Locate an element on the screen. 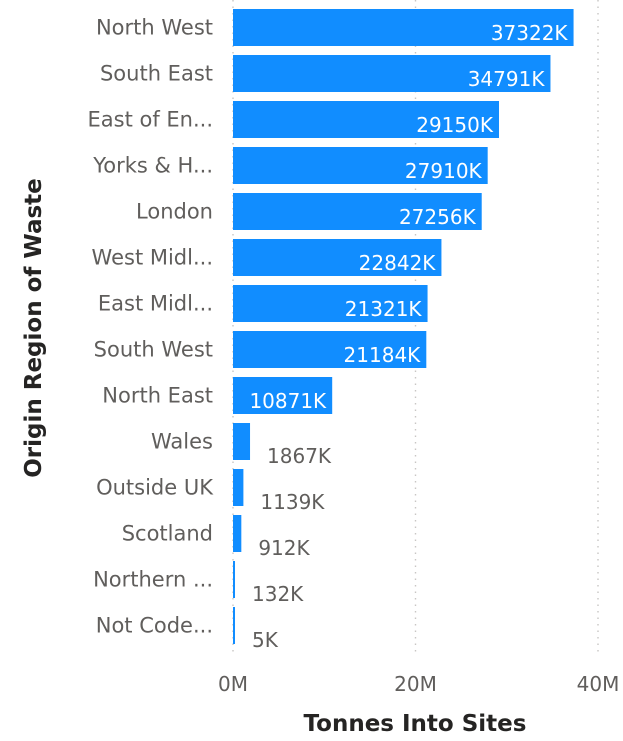 The width and height of the screenshot is (623, 741). category-label-4: London is located at coordinates (174, 212).